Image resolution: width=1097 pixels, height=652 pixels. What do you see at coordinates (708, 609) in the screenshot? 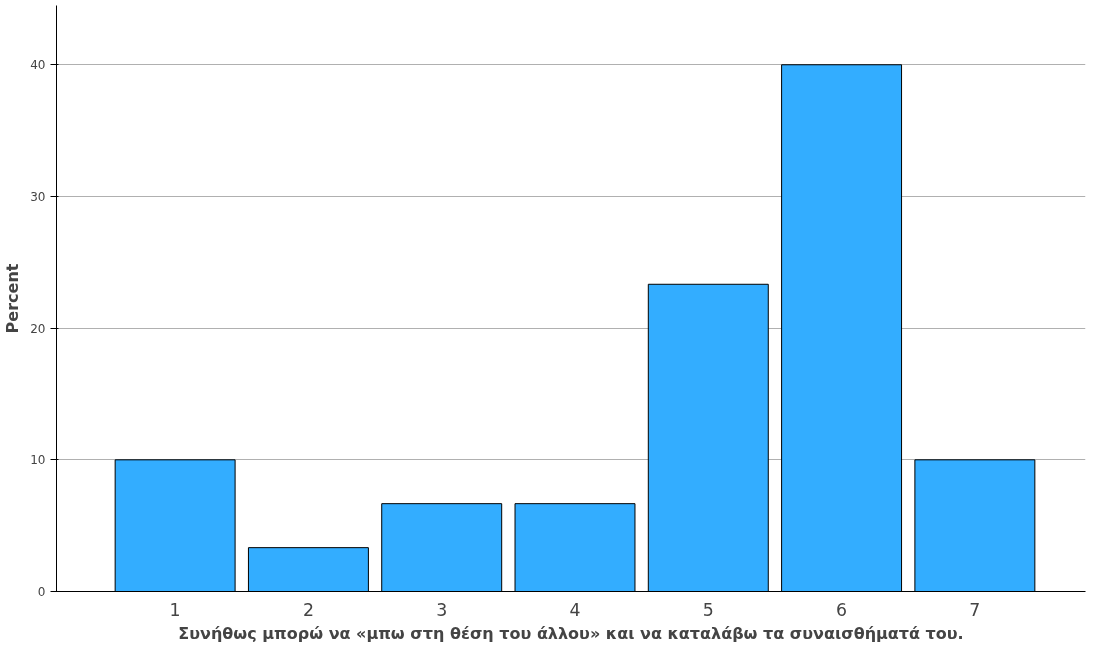
I see `x-tick-label: 5` at bounding box center [708, 609].